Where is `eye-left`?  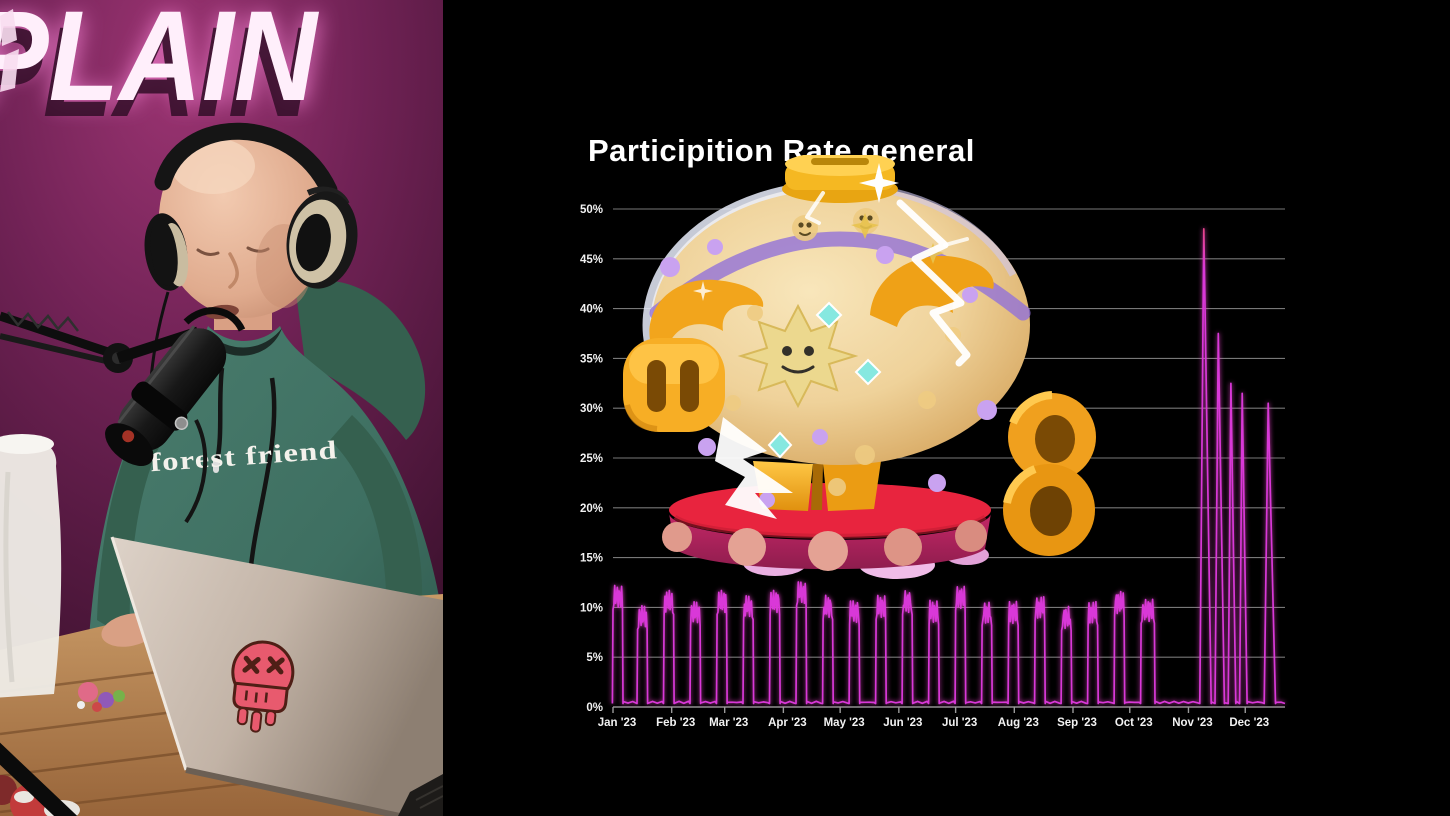 eye-left is located at coordinates (208, 252).